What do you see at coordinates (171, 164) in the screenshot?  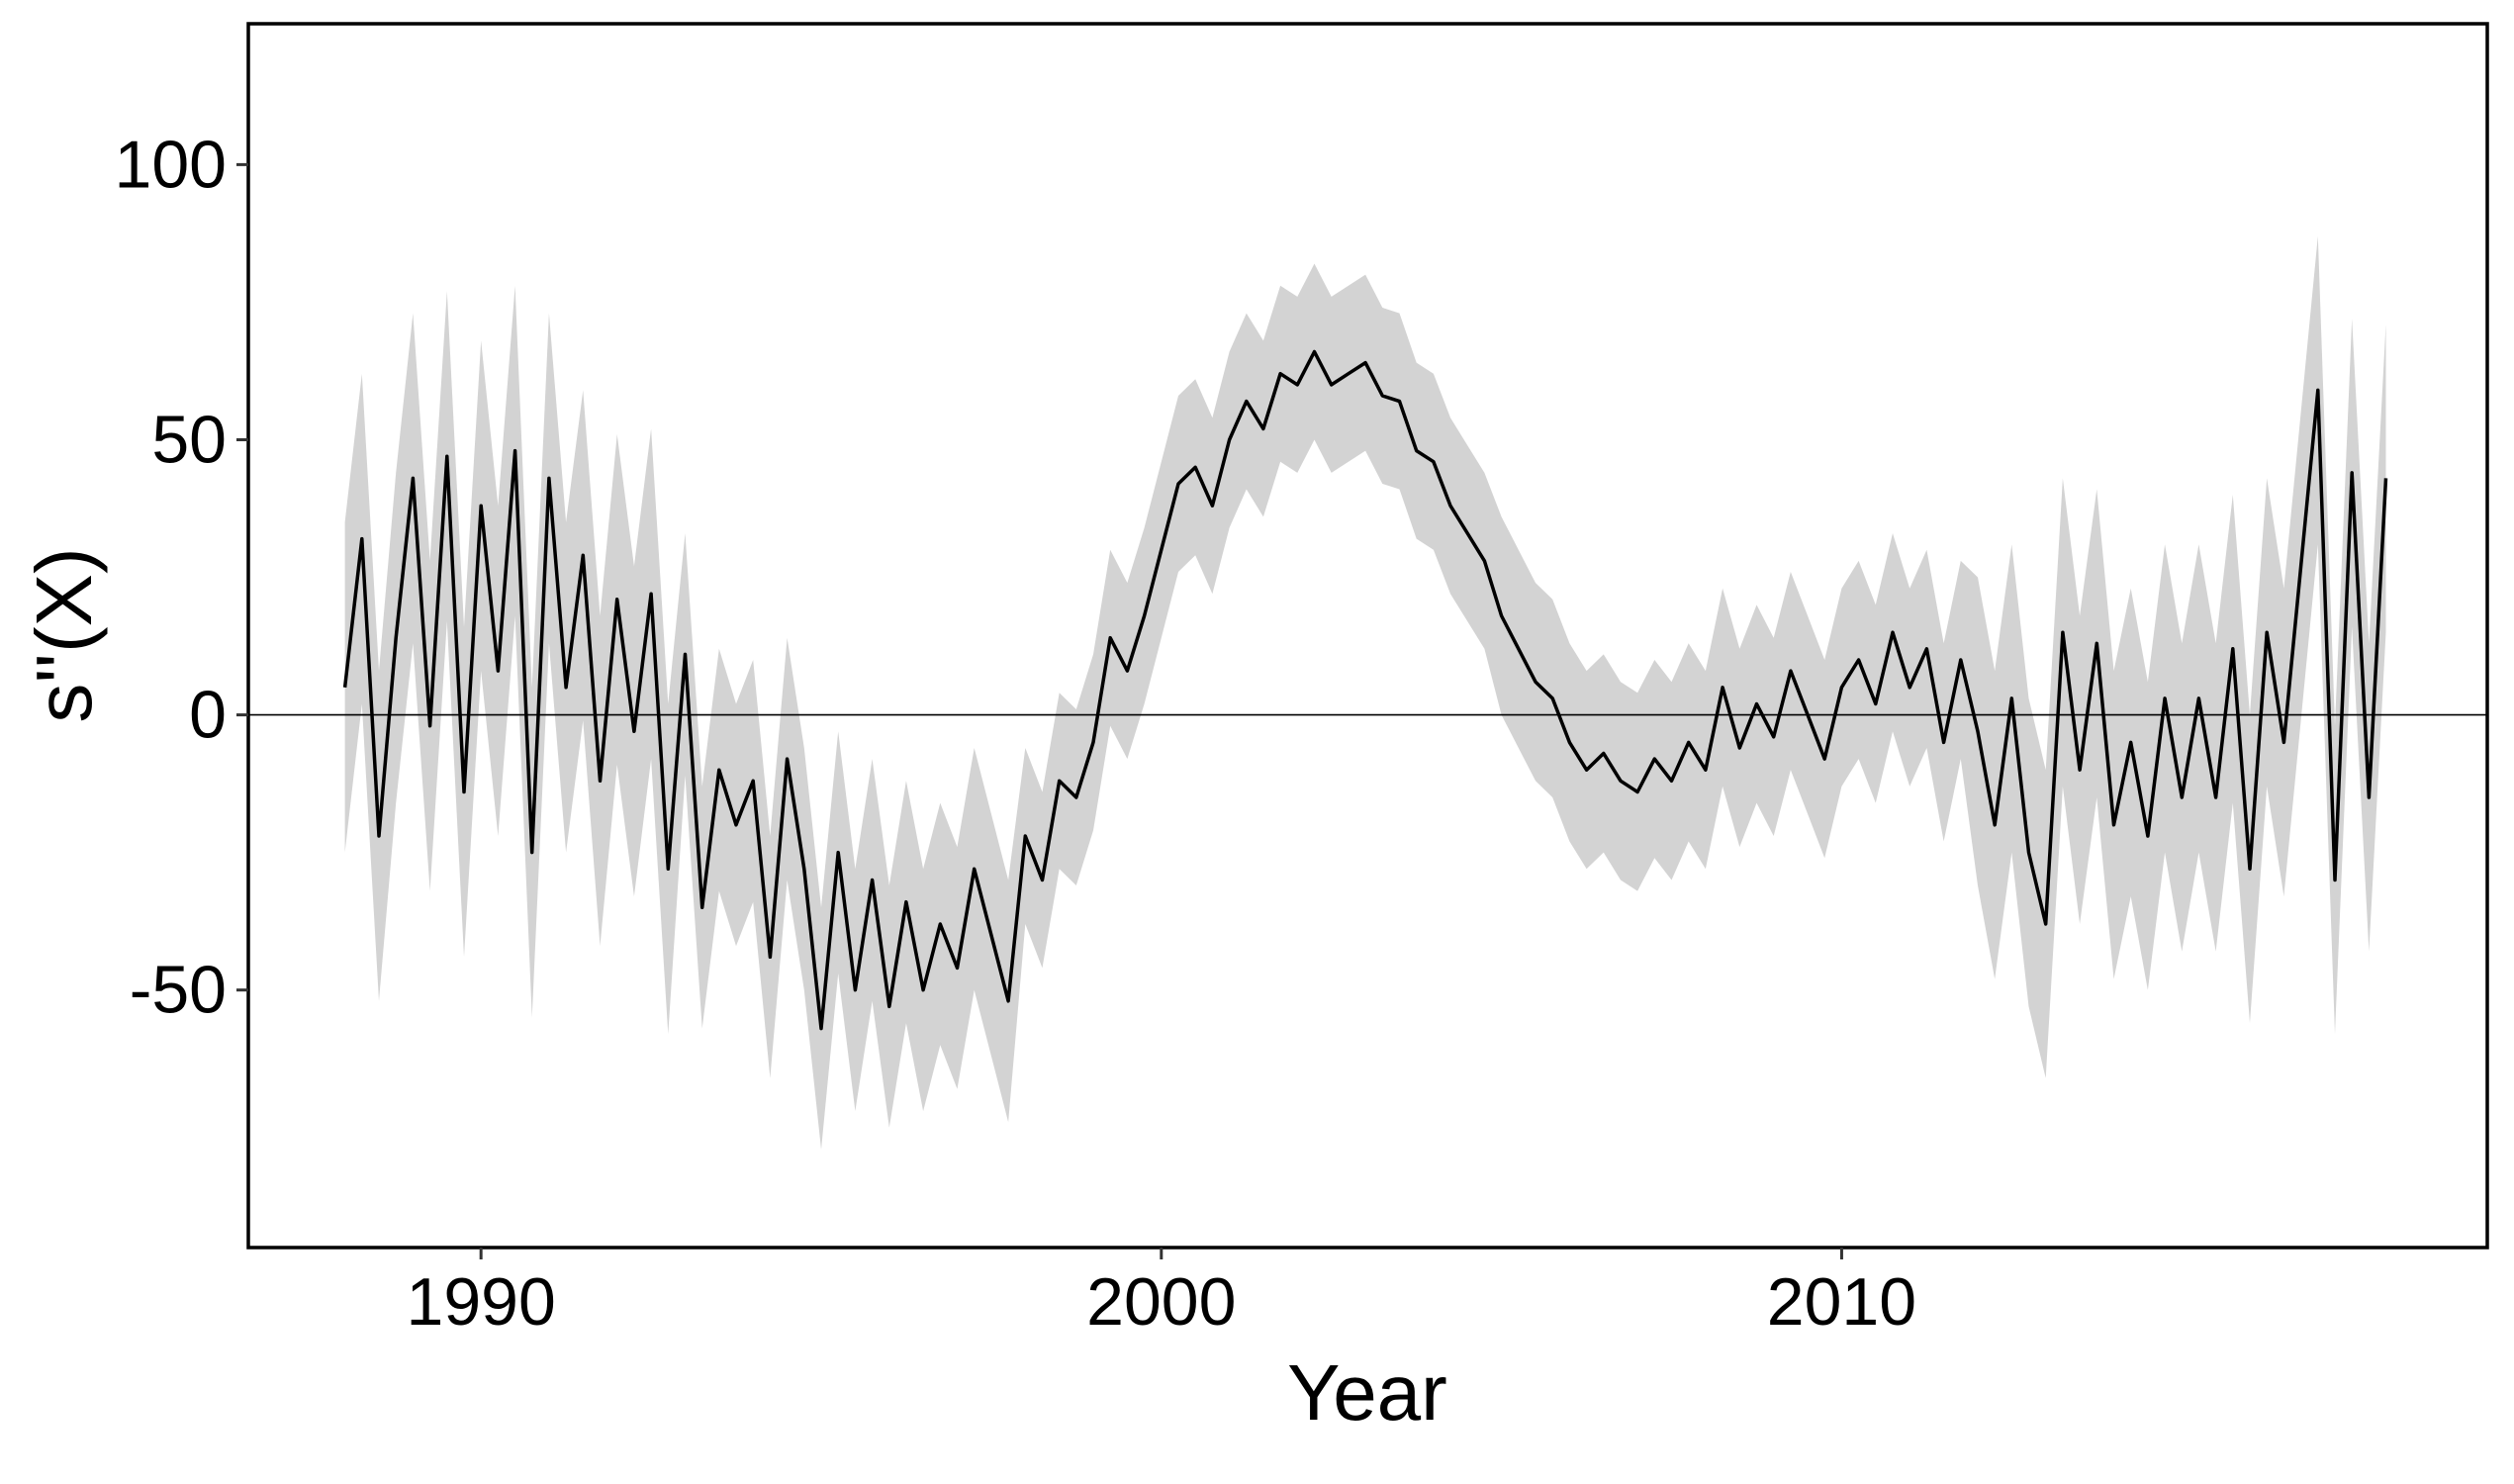 I see `y-tick-label: 100` at bounding box center [171, 164].